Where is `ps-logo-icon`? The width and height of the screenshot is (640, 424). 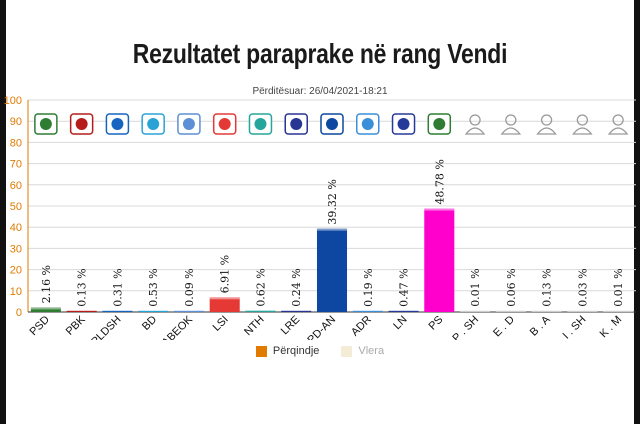
ps-logo-icon is located at coordinates (439, 124).